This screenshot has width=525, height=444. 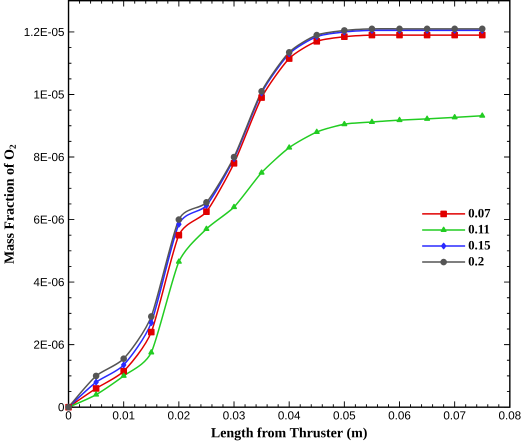 I want to click on legend-label: 0.15, so click(x=479, y=245).